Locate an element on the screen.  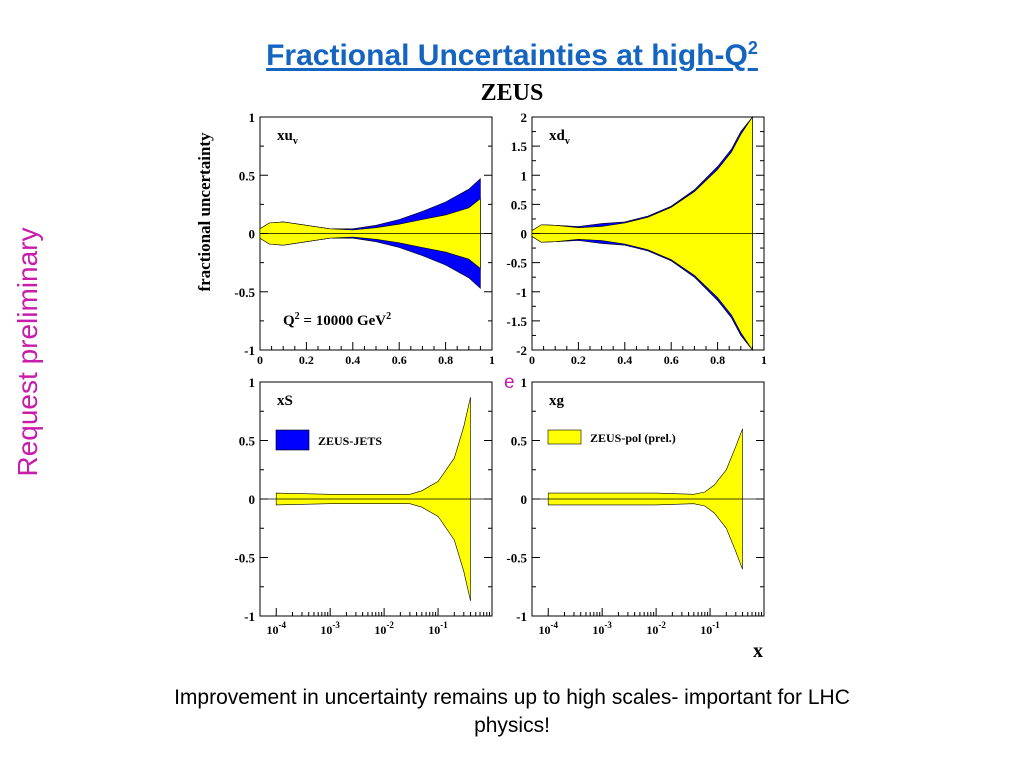
x-axis-common-label: x is located at coordinates (758, 651).